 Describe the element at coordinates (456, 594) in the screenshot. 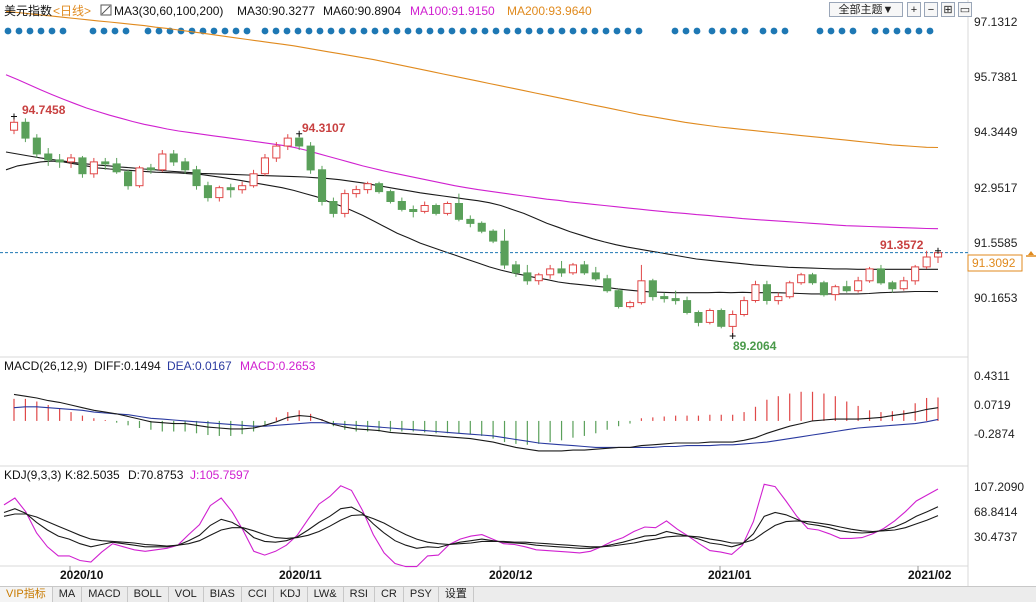

I see `toolbar-settings: 设置` at that location.